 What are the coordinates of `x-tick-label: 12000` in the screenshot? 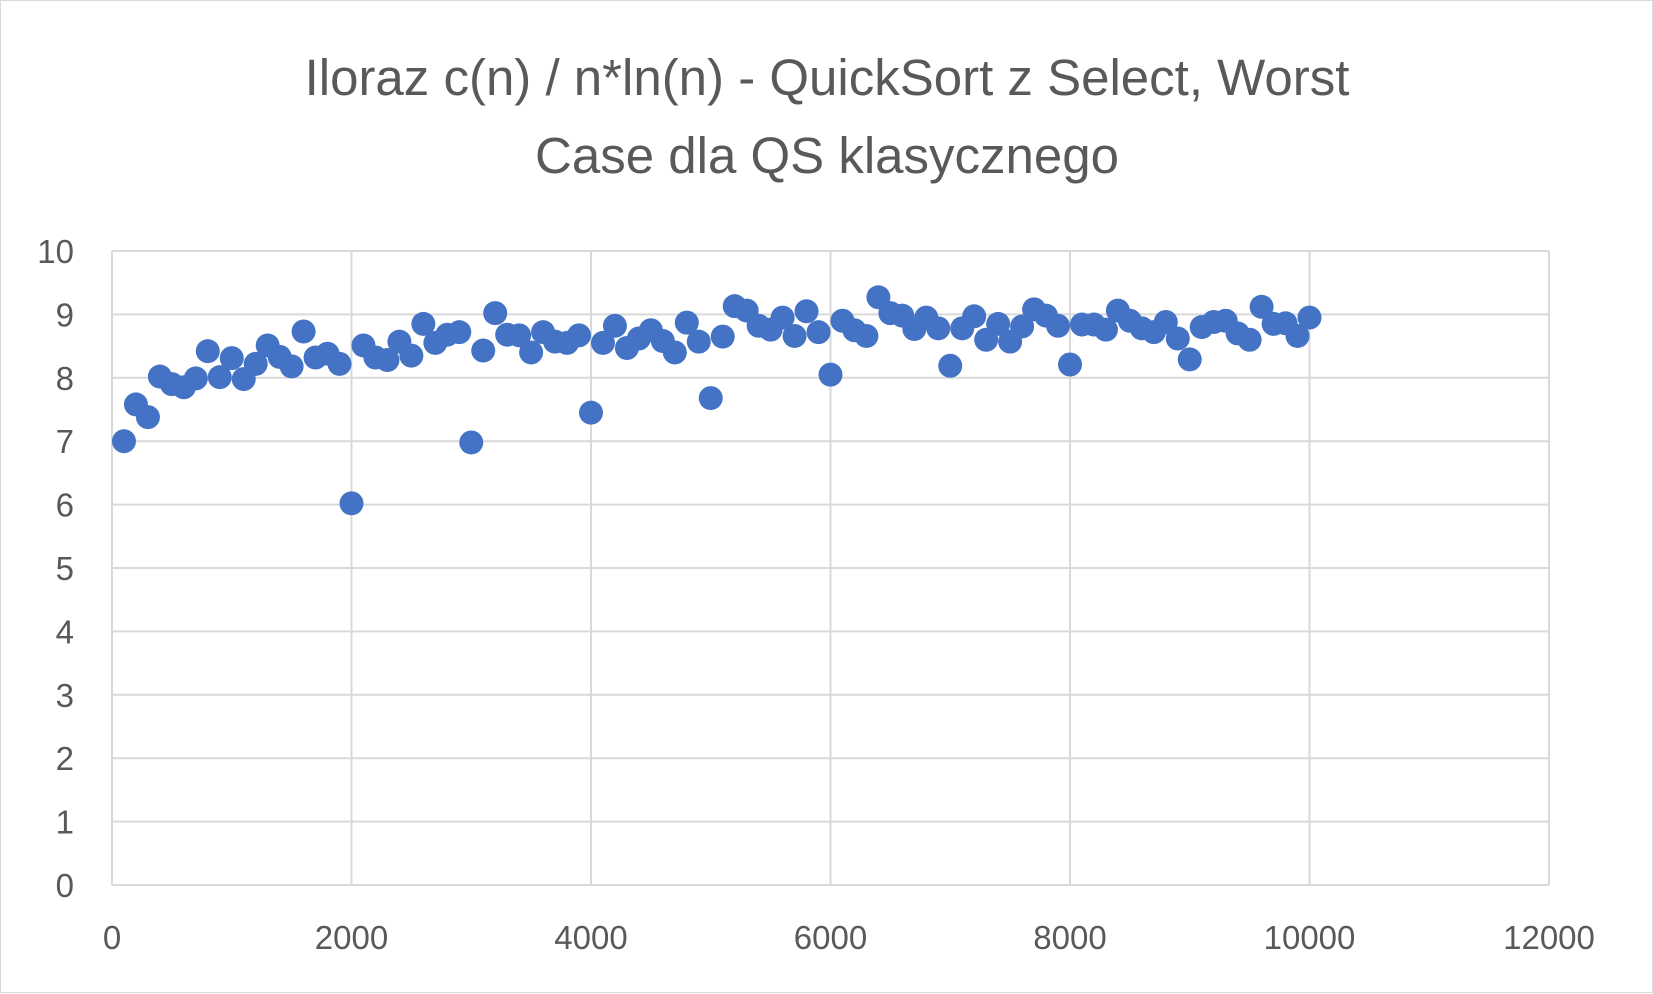 It's located at (1549, 937).